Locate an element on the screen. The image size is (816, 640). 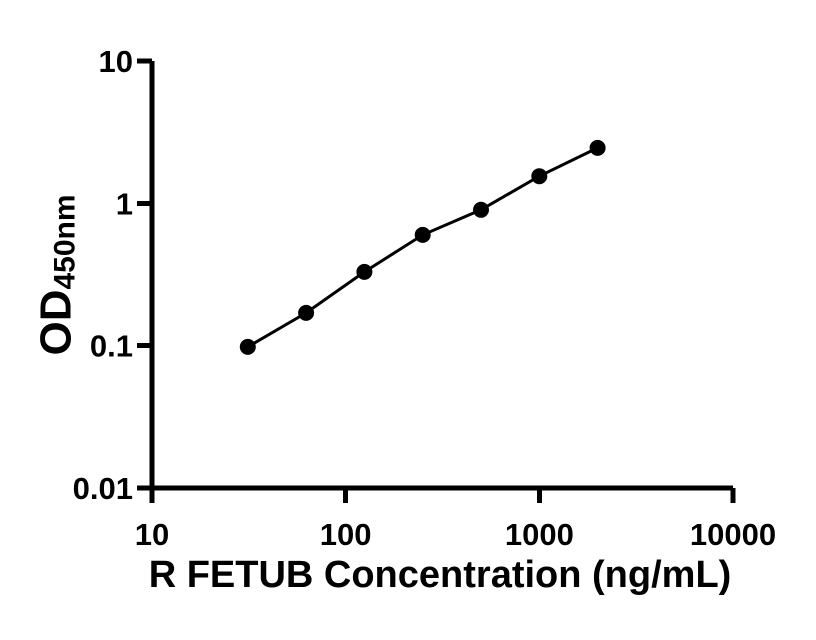
y-axis-title-sub: 450nm is located at coordinates (65, 242).